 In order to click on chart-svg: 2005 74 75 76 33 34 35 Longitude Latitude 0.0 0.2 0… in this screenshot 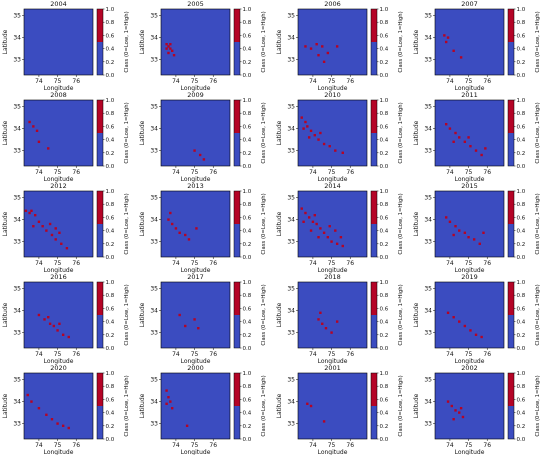, I will do `click(203, 46)`.